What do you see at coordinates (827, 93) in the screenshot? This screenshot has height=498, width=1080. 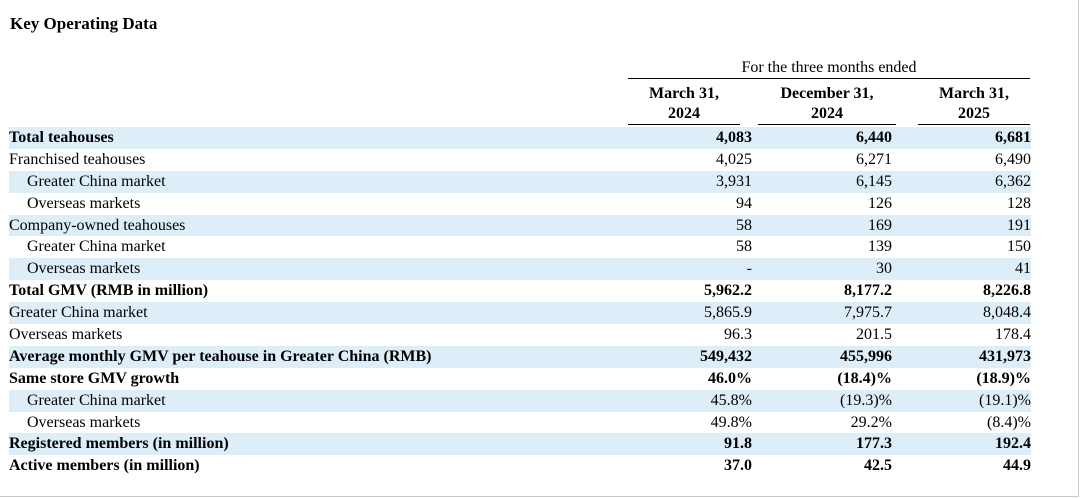 I see `column-header-line1: December 31,` at bounding box center [827, 93].